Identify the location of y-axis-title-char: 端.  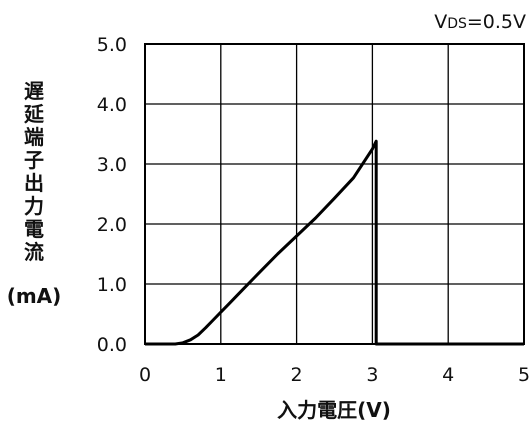
(34, 137).